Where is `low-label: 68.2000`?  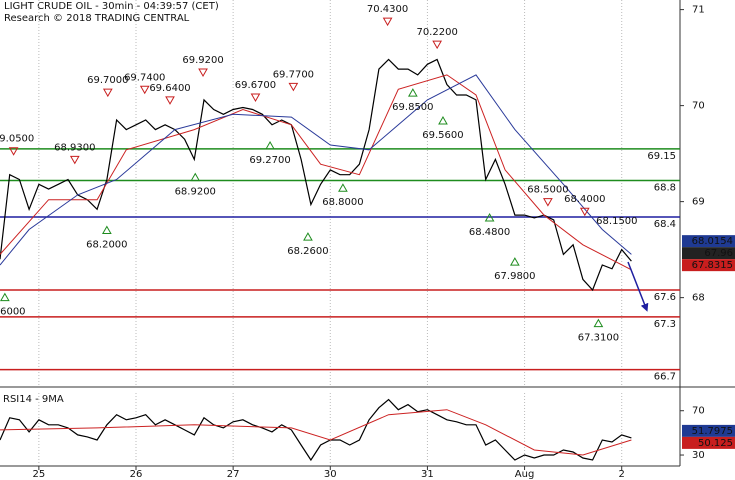
low-label: 68.2000 is located at coordinates (106, 244).